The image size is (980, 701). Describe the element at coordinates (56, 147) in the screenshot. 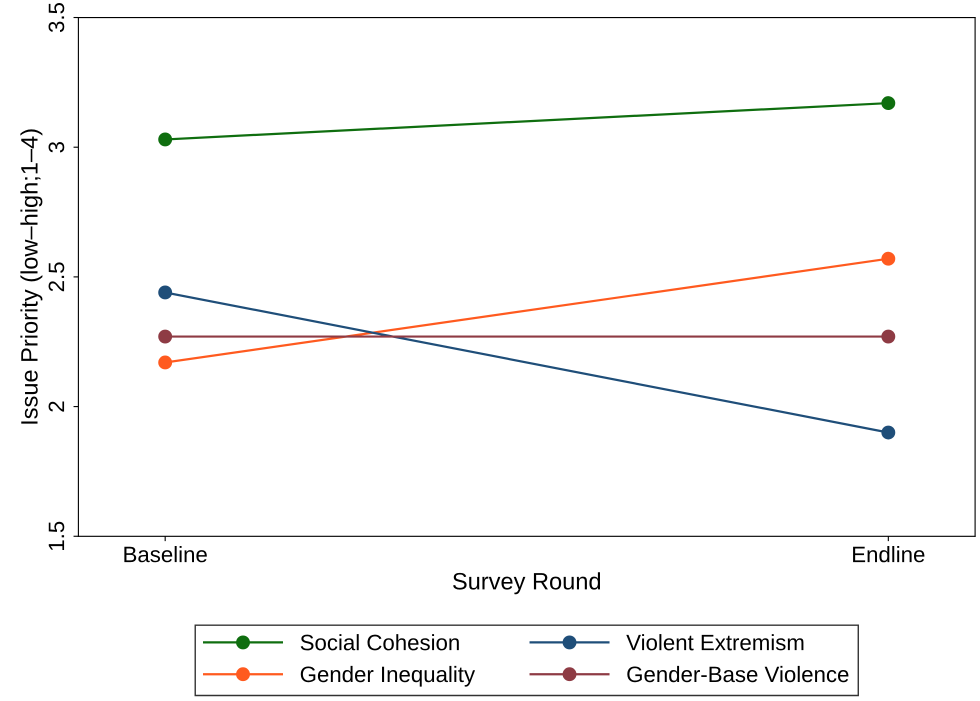

I see `y-tick-label: 3` at that location.